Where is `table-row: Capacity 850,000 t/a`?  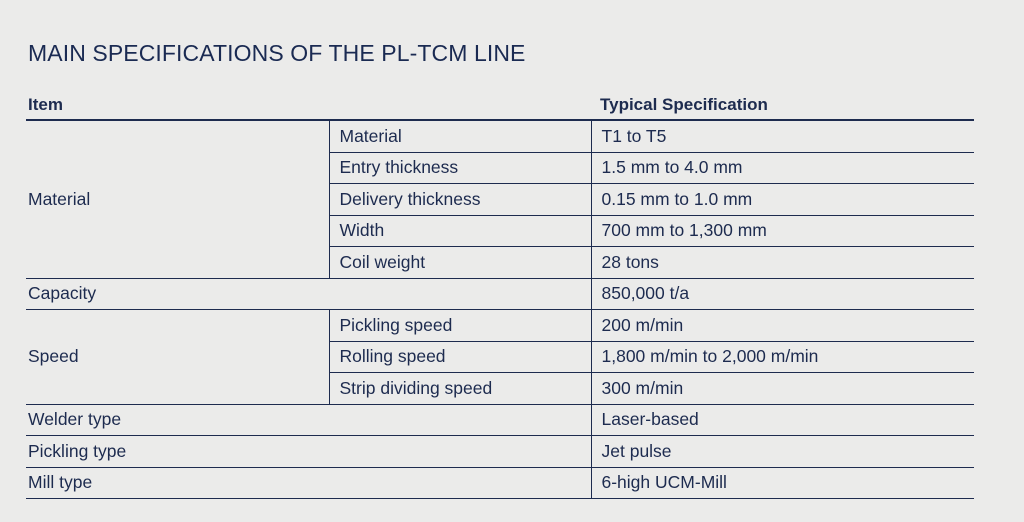 table-row: Capacity 850,000 t/a is located at coordinates (500, 294).